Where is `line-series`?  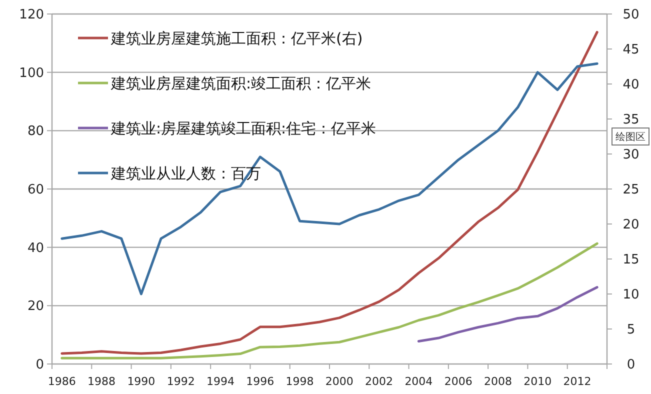
line-series is located at coordinates (507, 314).